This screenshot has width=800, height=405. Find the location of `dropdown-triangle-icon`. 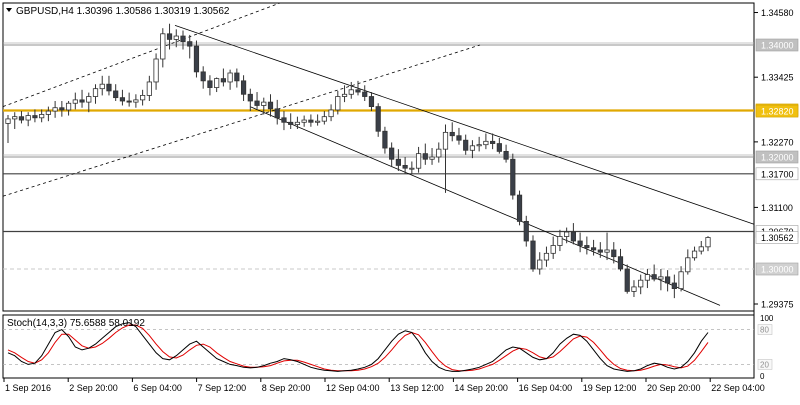

dropdown-triangle-icon is located at coordinates (9, 10).